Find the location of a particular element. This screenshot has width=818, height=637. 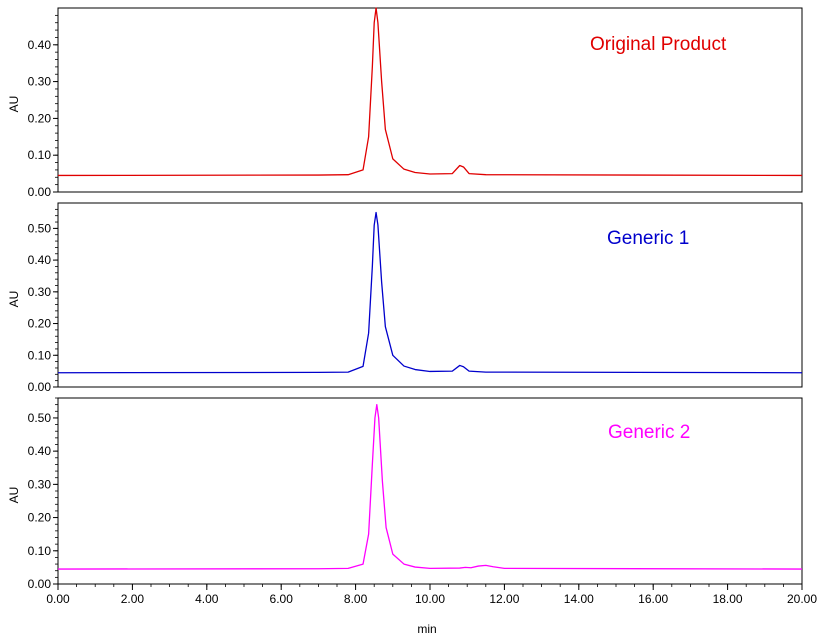

panel-label: Original Product is located at coordinates (658, 44).